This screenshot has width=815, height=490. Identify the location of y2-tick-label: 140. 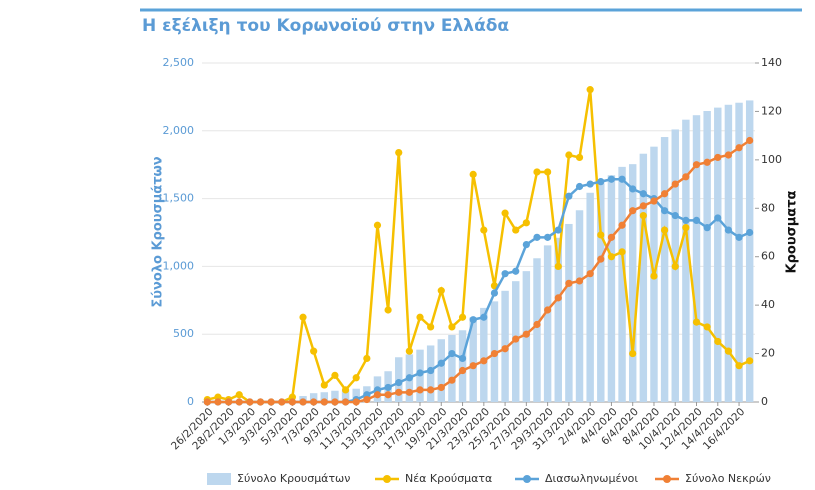
(771, 62).